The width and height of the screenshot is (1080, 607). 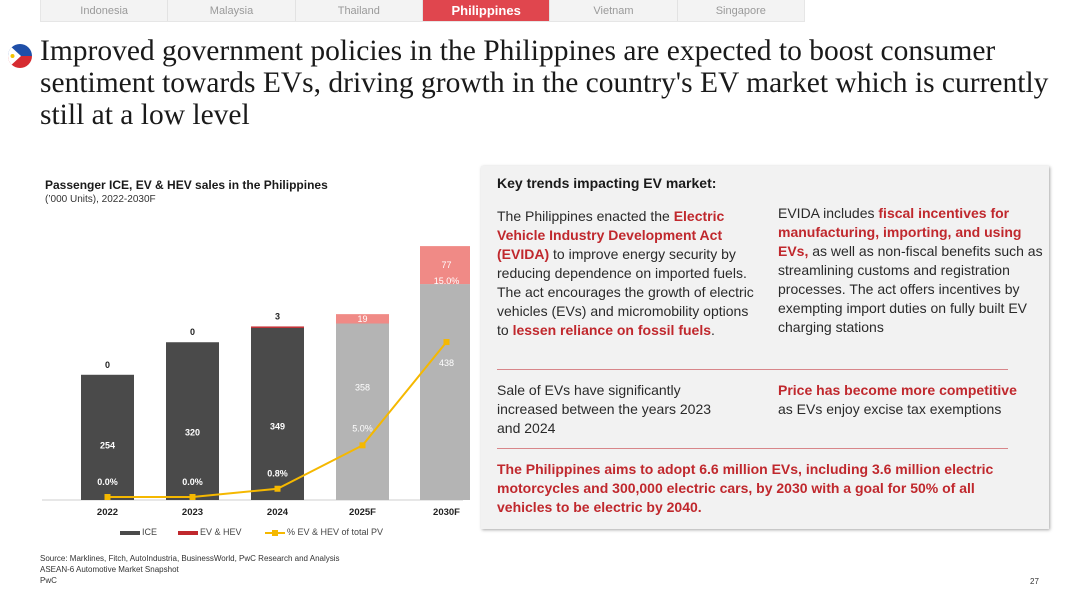 I want to click on philippines-flag-icon, so click(x=20, y=56).